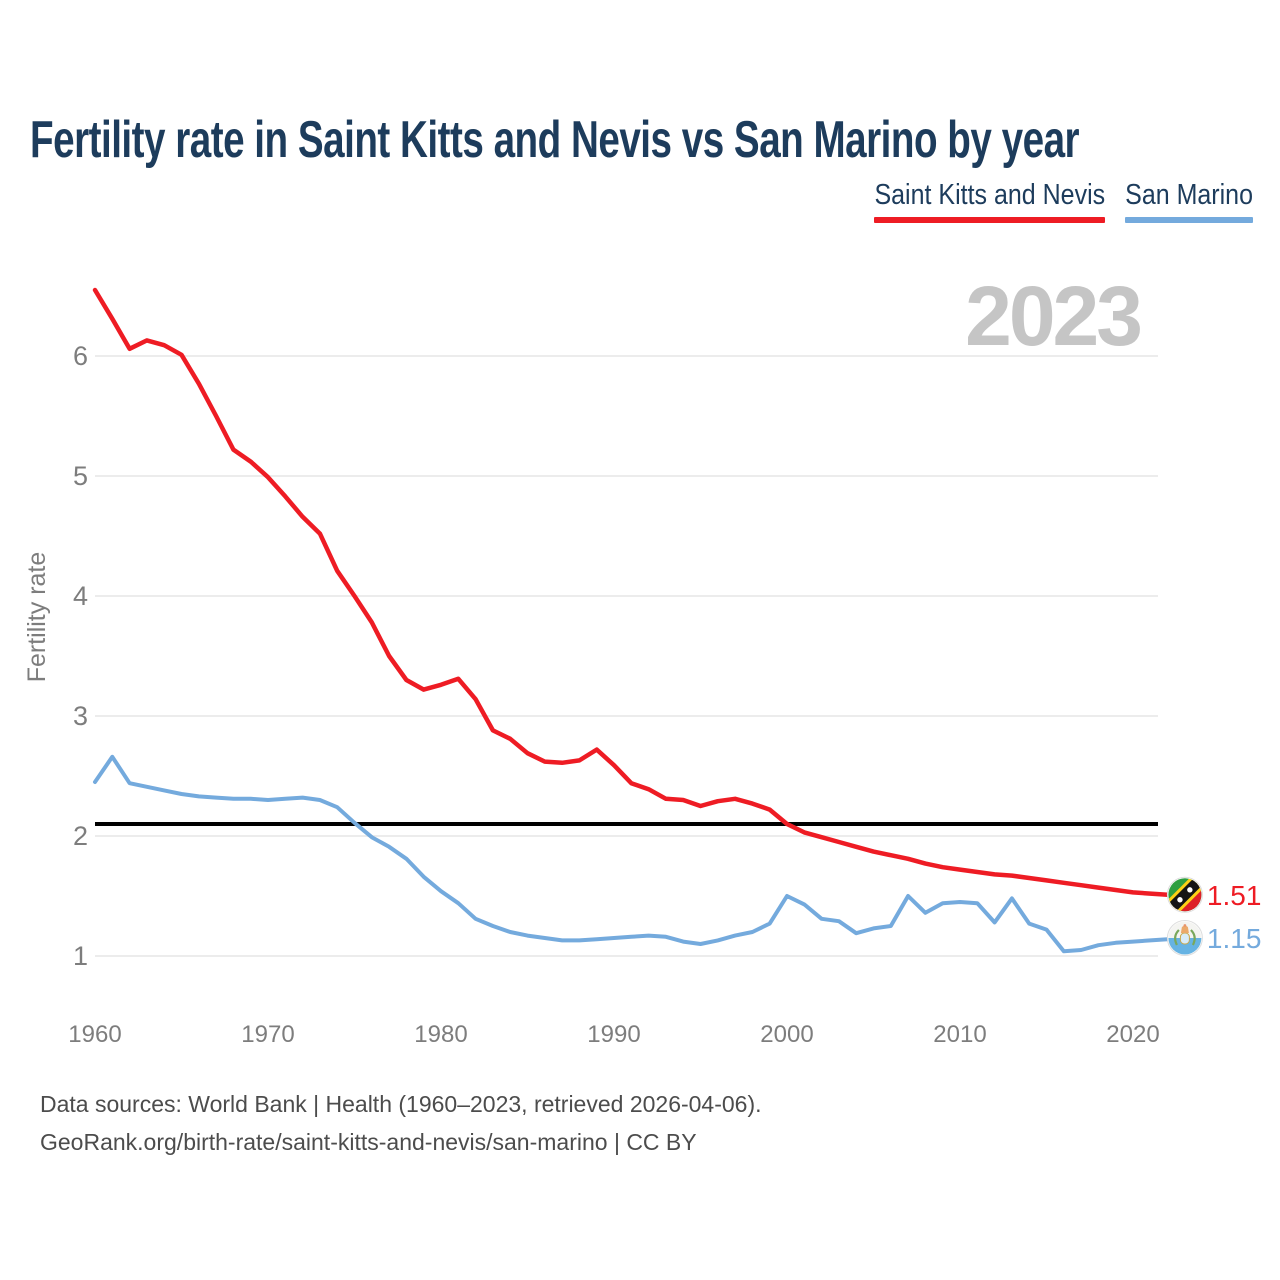  I want to click on end-value-saint-kitts: 1.51, so click(1234, 895).